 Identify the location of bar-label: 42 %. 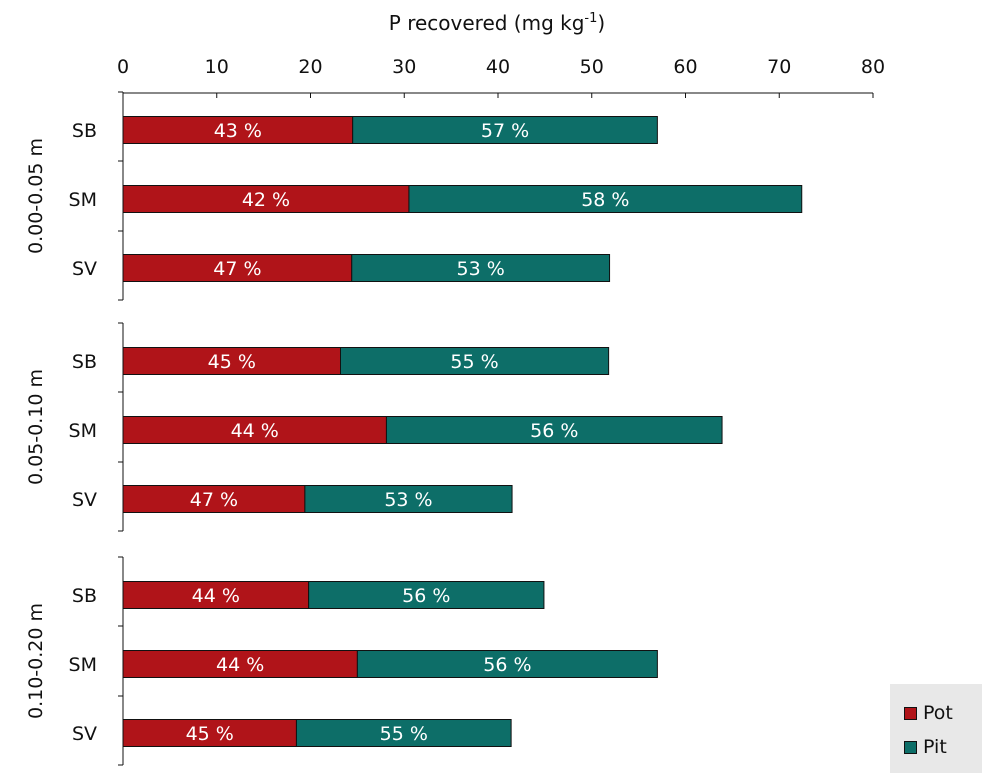
(266, 200).